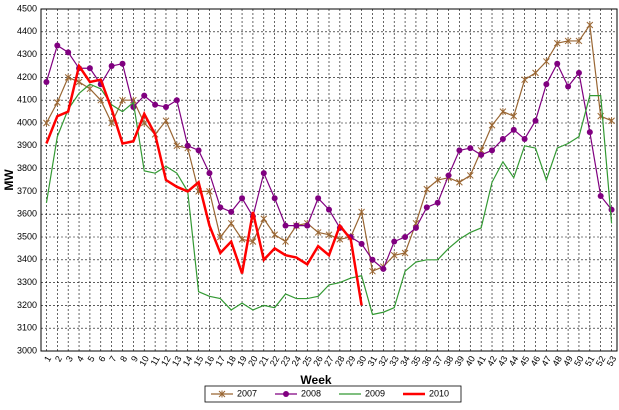 This screenshot has height=410, width=619. I want to click on y-tick-label: 3900, so click(27, 145).